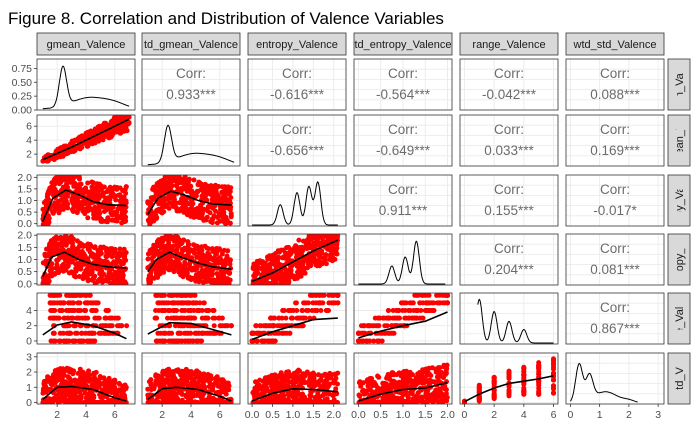 This screenshot has height=432, width=700. Describe the element at coordinates (509, 318) in the screenshot. I see `panel-r5-c5` at that location.